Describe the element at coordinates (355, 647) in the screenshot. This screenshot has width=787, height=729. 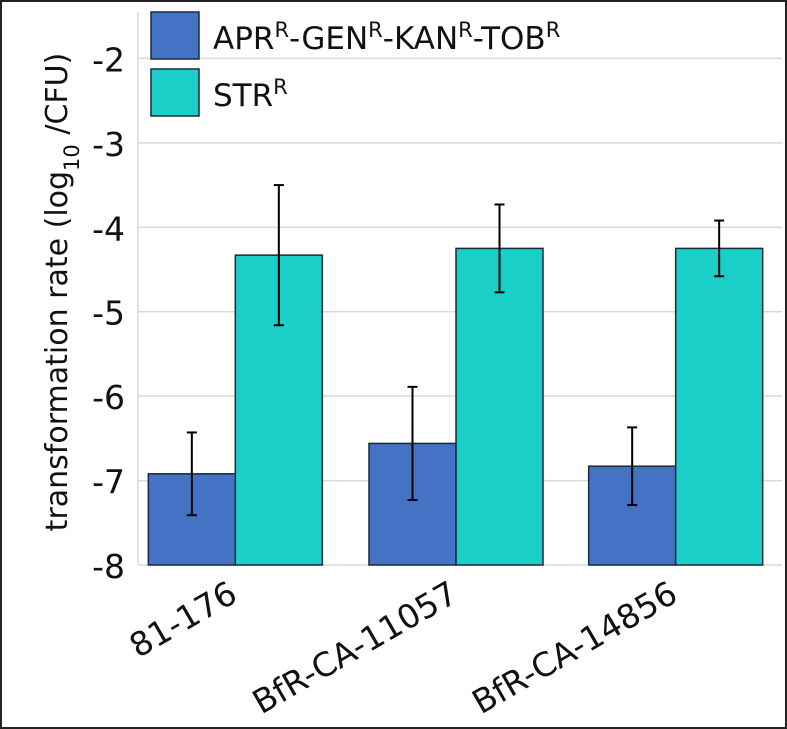
I see `x-tick-label: BfR-CA-11057` at that location.